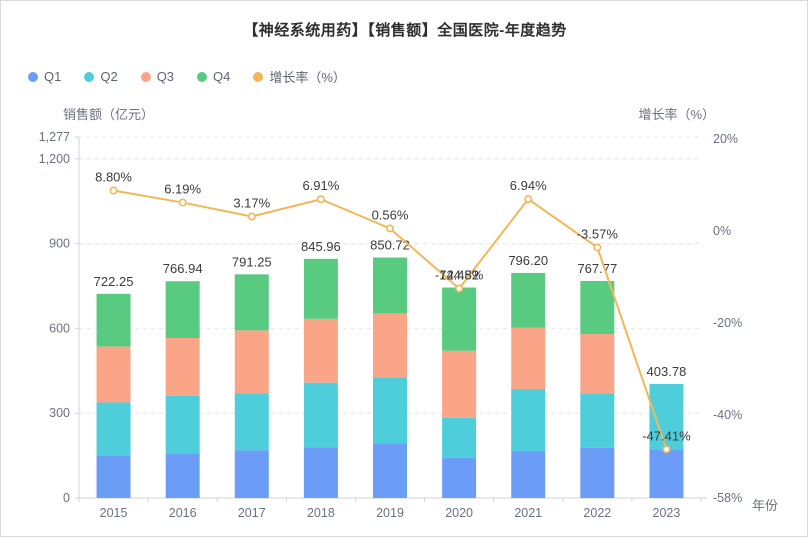 The height and width of the screenshot is (538, 808). What do you see at coordinates (727, 415) in the screenshot?
I see `right-axis-tick-label: -40%` at bounding box center [727, 415].